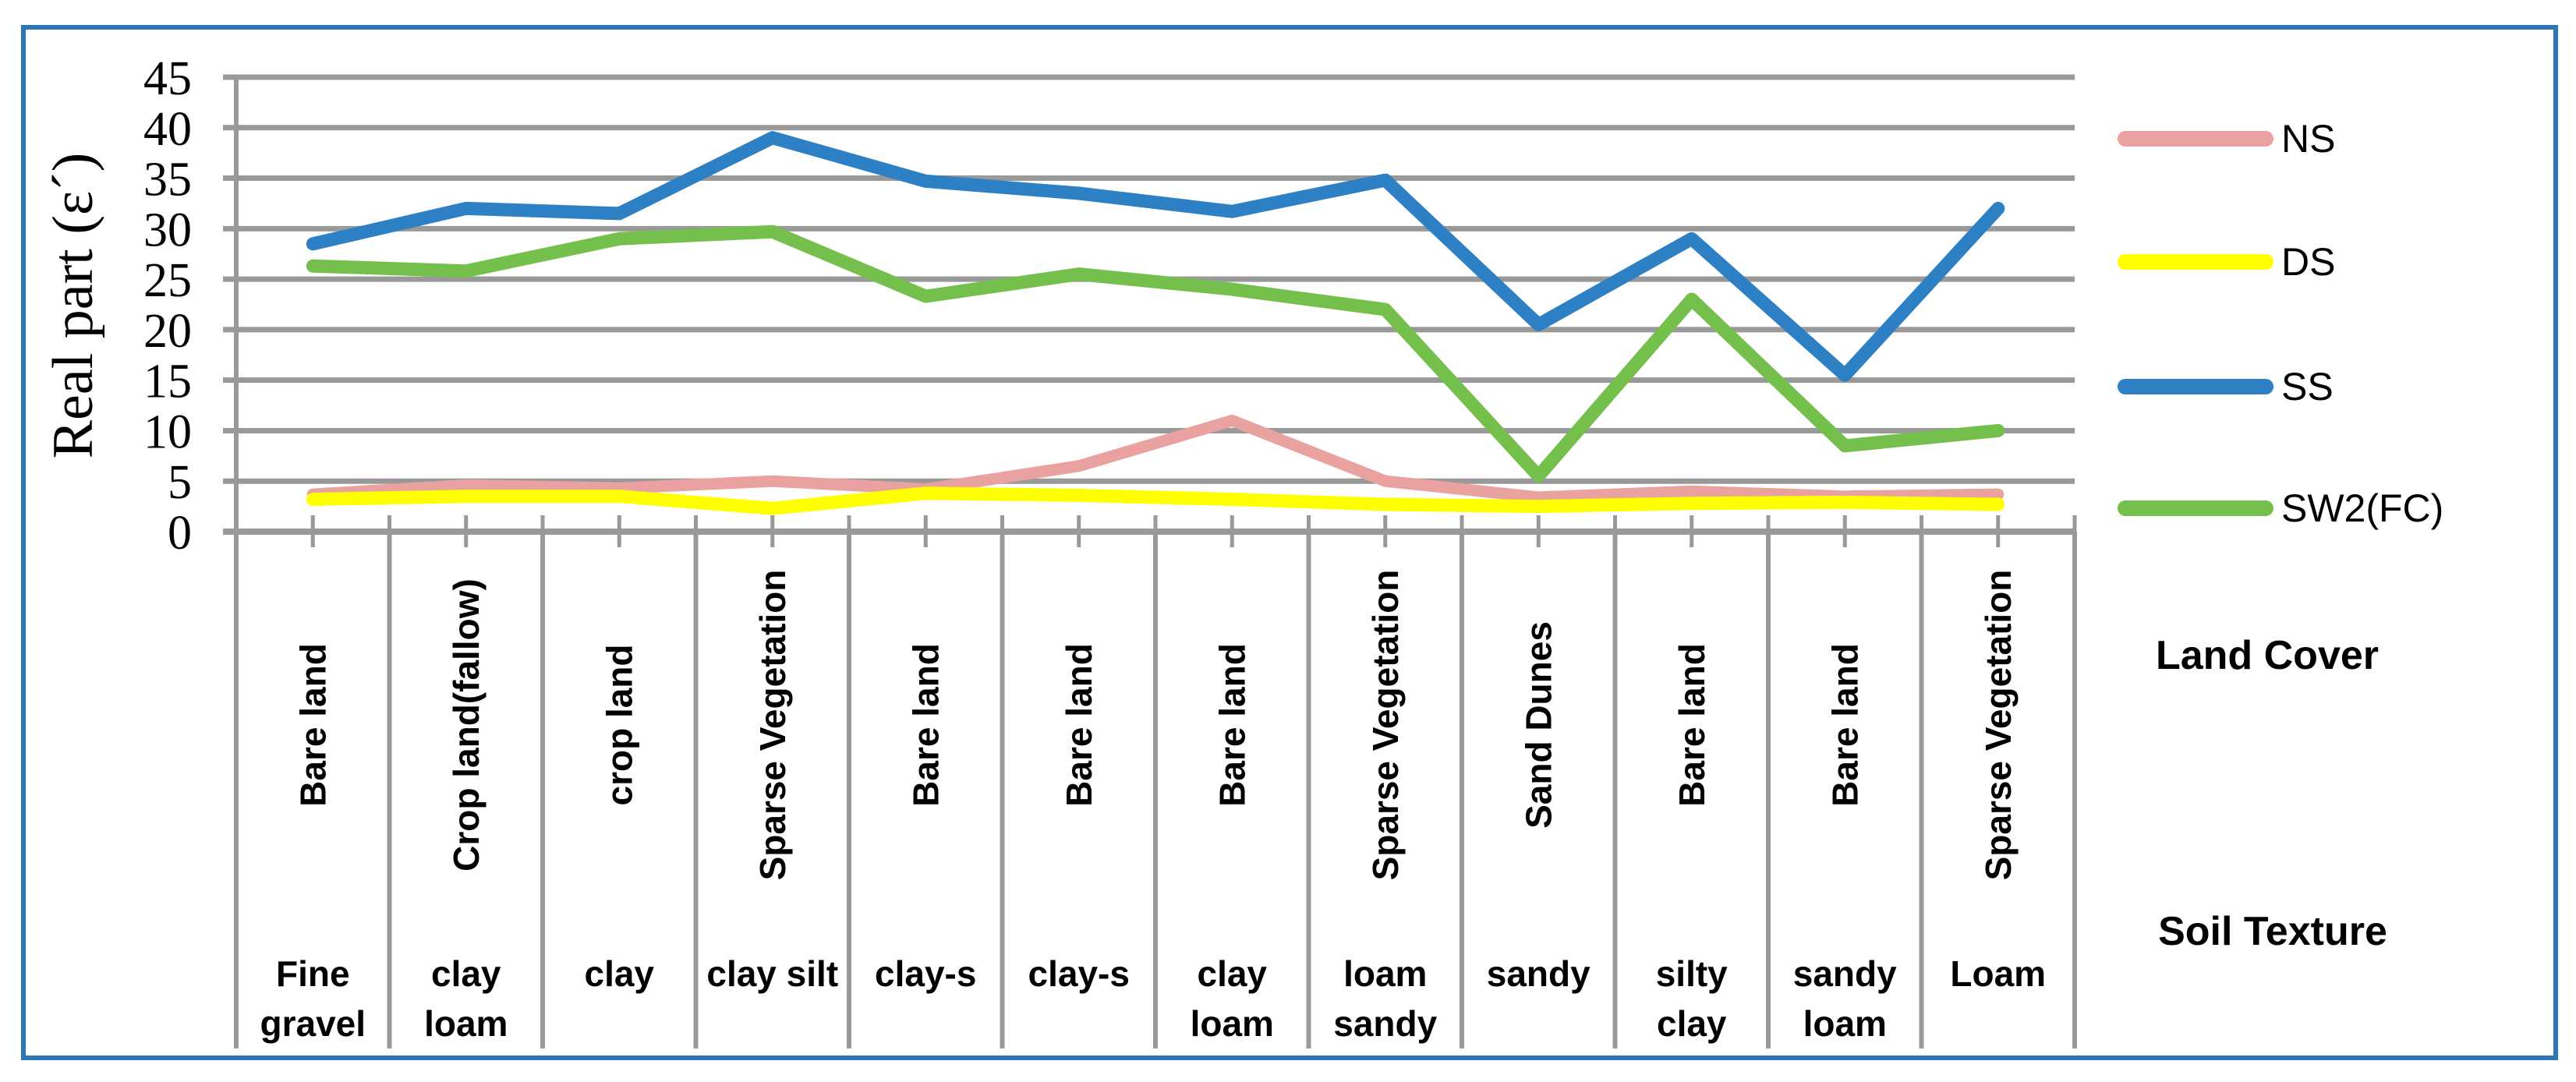 Image resolution: width=2576 pixels, height=1082 pixels. Describe the element at coordinates (167, 229) in the screenshot. I see `y-tick-label: 30` at that location.